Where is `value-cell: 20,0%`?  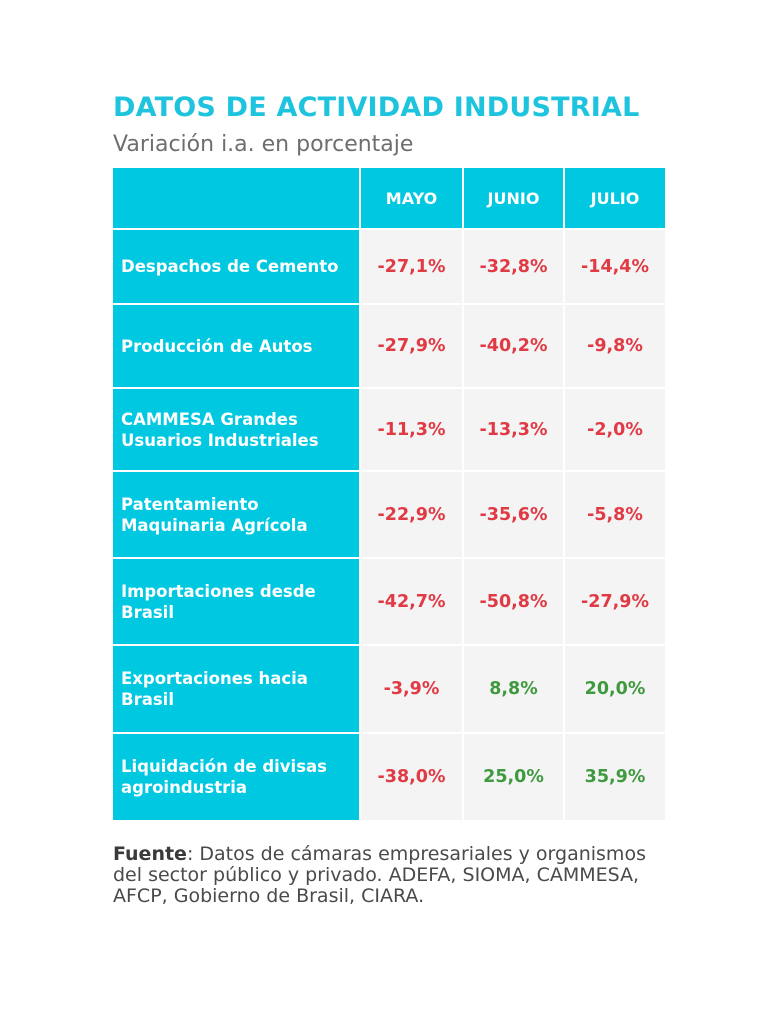 value-cell: 20,0% is located at coordinates (615, 689).